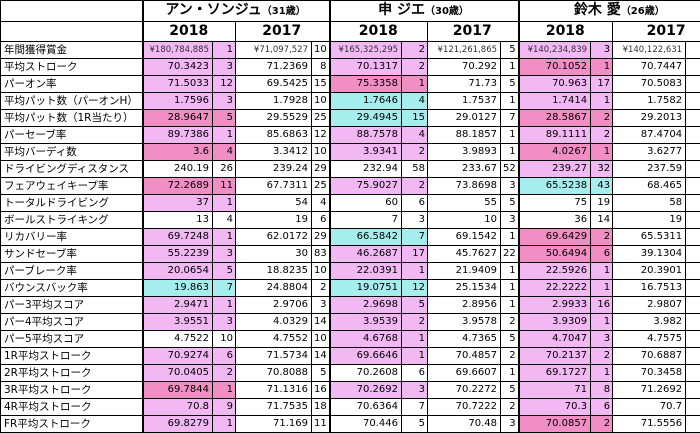 This screenshot has width=700, height=433. Describe the element at coordinates (224, 169) in the screenshot. I see `stat-rank: 26` at that location.